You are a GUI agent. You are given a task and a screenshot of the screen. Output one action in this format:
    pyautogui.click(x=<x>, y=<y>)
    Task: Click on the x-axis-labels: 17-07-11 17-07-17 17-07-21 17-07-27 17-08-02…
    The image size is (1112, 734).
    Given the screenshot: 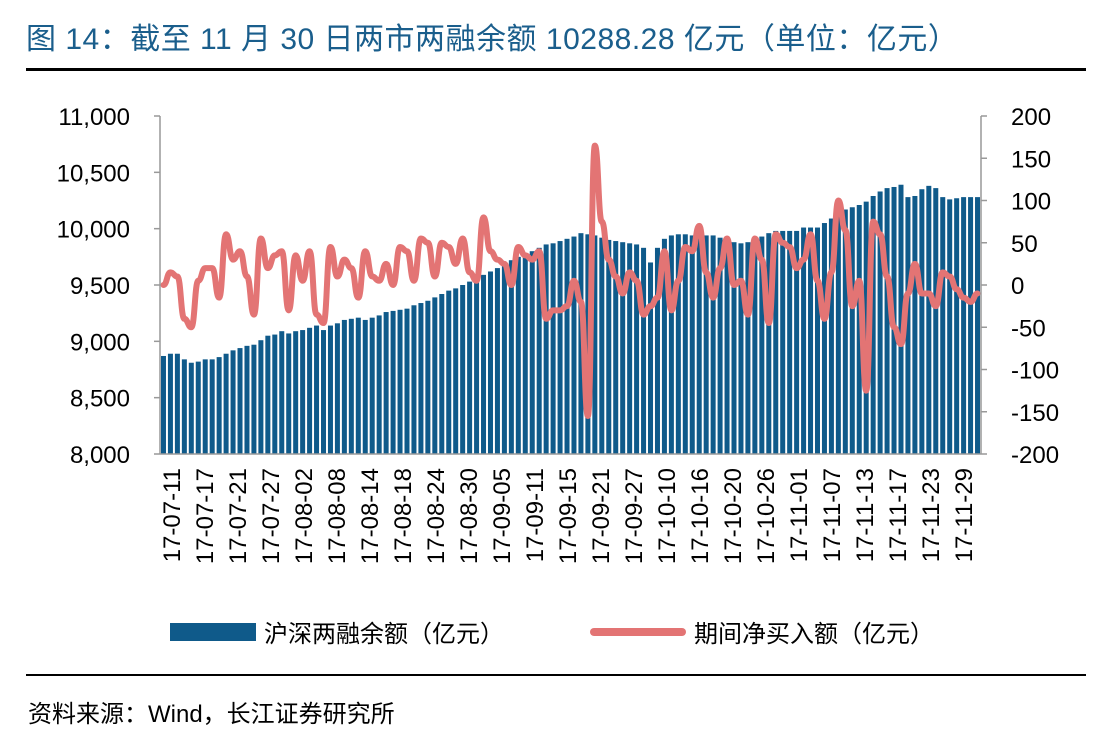 What is the action you would take?
    pyautogui.click(x=568, y=516)
    